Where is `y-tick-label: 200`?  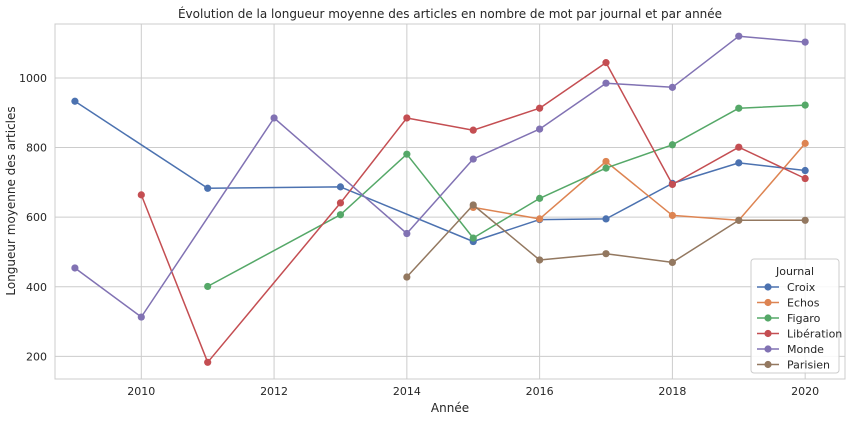 y-tick-label: 200 is located at coordinates (36, 356).